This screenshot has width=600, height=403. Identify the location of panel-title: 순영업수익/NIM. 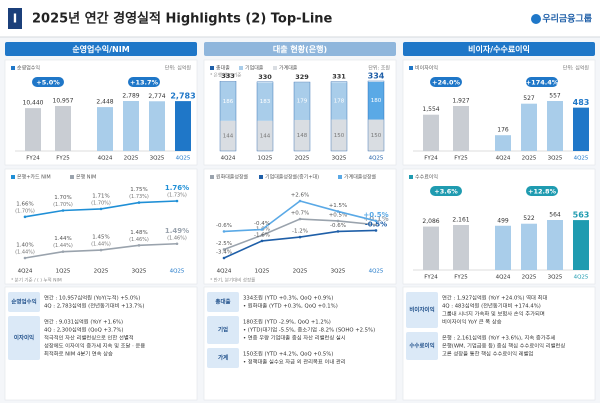
(100, 49).